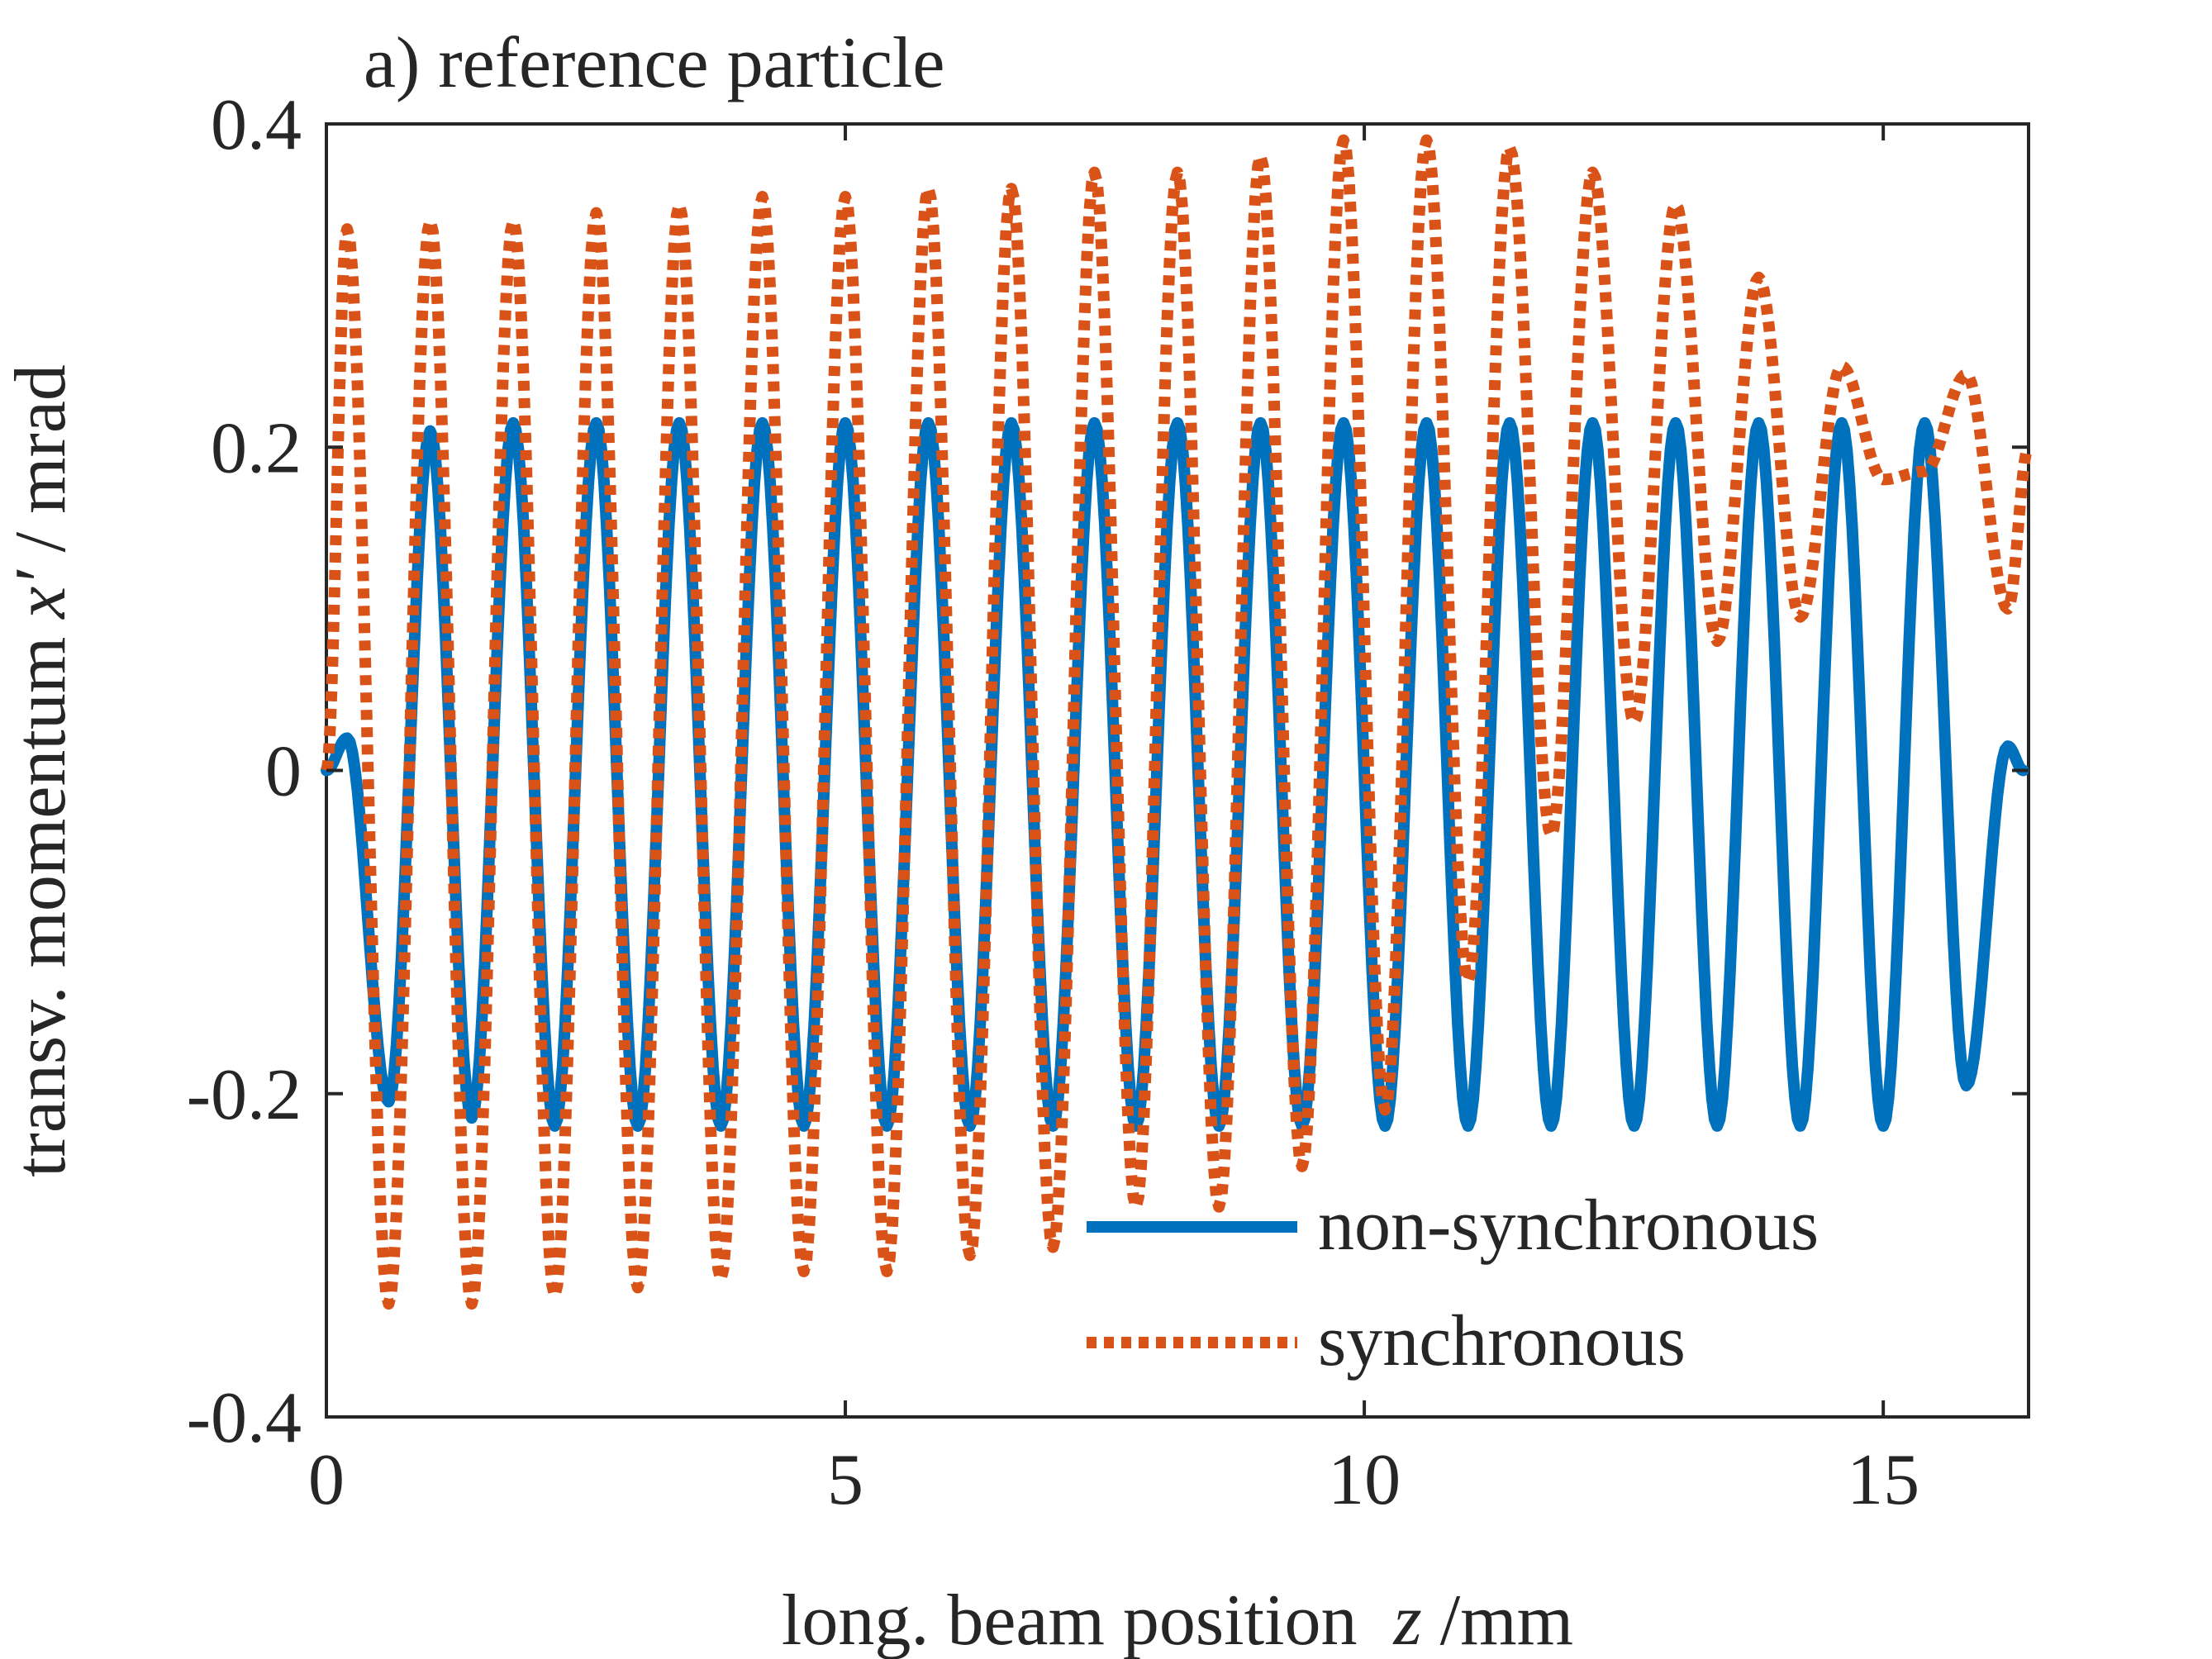 This screenshot has width=2212, height=1659. I want to click on x-tick-label: 10, so click(1364, 1480).